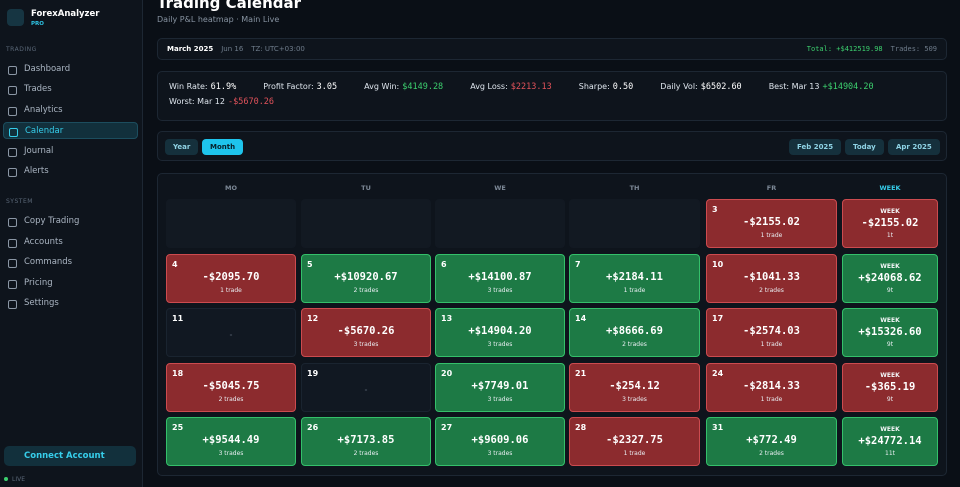 Image resolution: width=960 pixels, height=487 pixels. I want to click on day-number: 24, so click(718, 373).